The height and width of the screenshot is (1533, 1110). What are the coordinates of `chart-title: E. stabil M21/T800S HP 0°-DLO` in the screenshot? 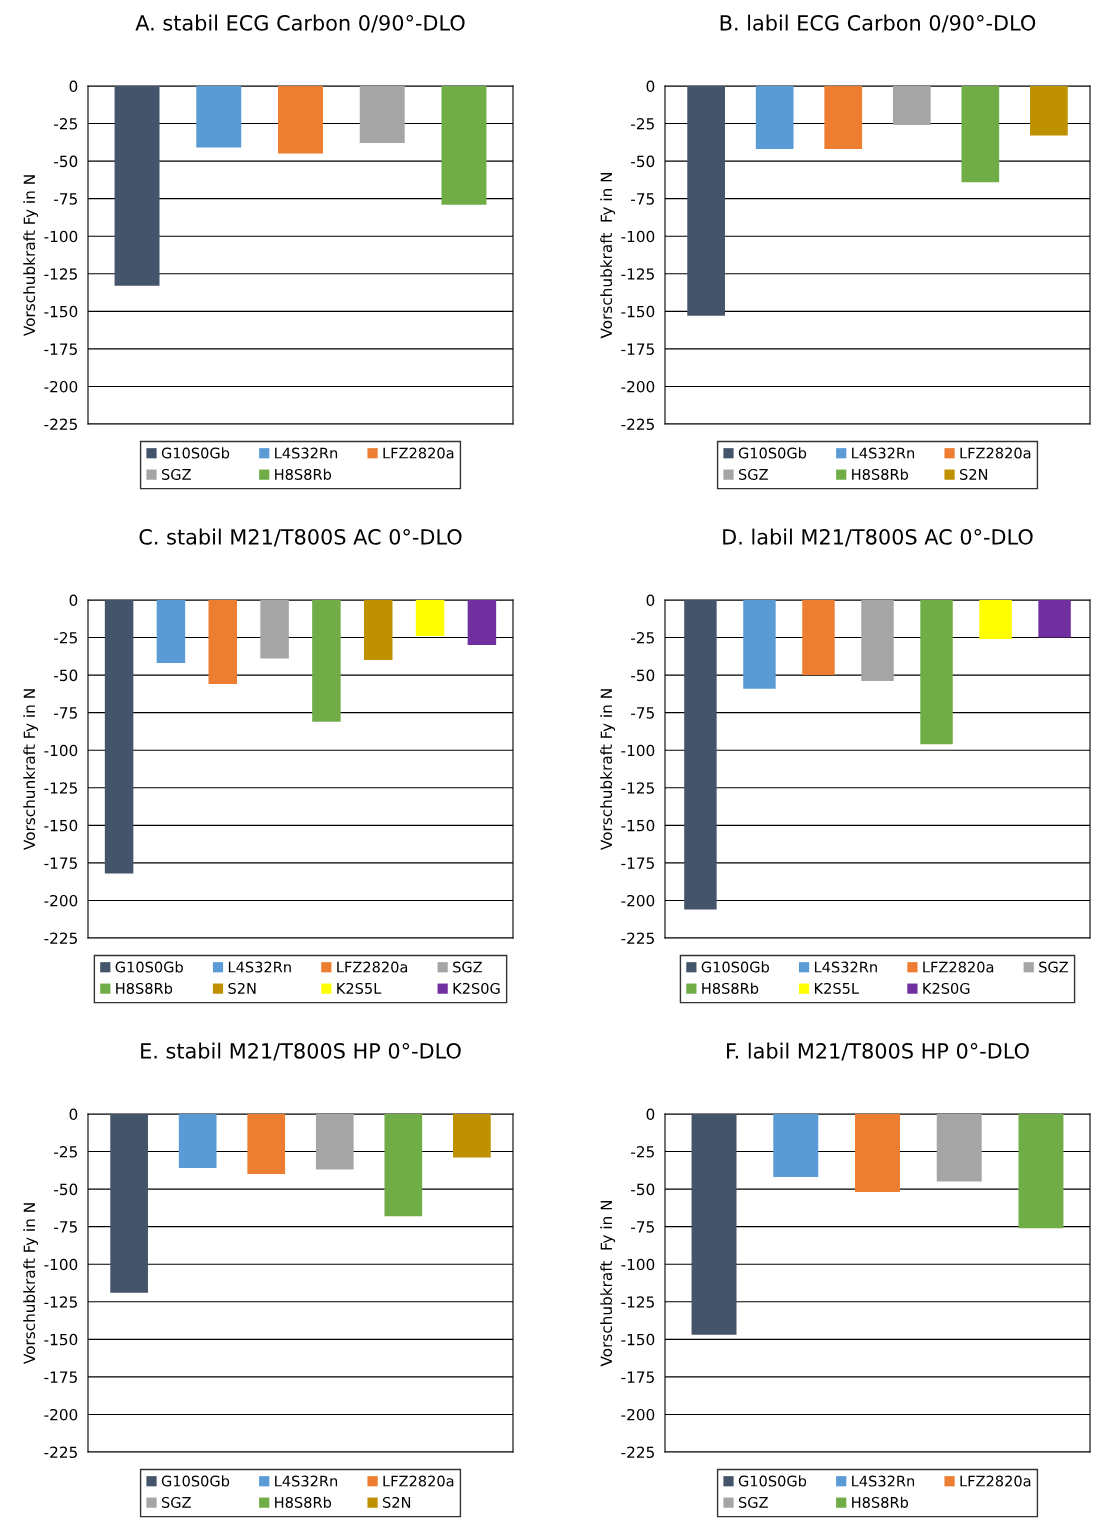 It's located at (301, 1051).